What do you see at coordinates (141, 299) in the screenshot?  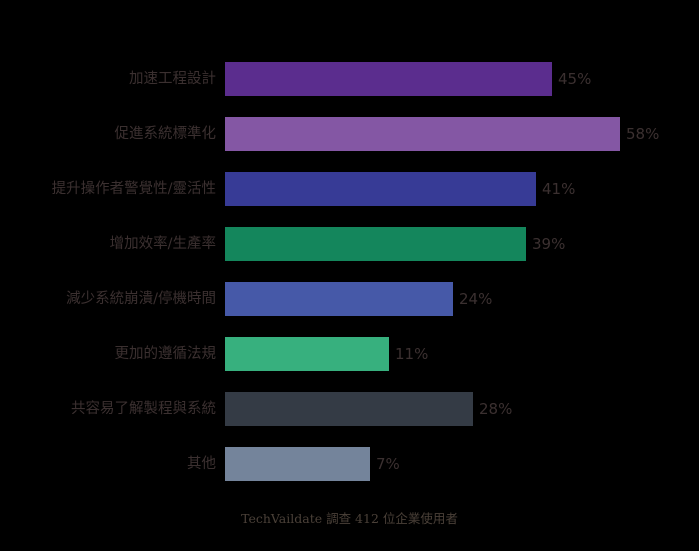 I see `category-label: 減少系統崩潰/停機時間` at bounding box center [141, 299].